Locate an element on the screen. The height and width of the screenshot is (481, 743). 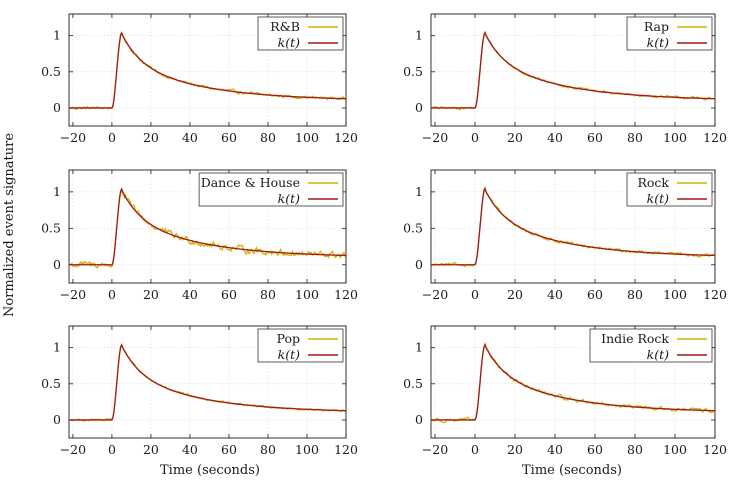
legend: R&Bk(t) is located at coordinates (300, 33).